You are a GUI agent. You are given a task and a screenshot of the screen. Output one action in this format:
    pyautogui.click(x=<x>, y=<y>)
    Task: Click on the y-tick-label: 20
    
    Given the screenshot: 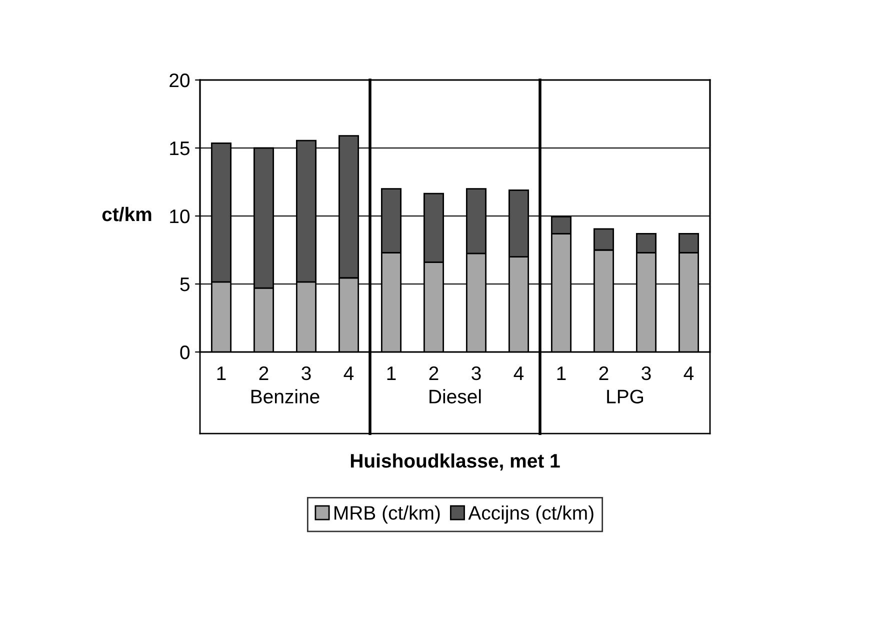 What is the action you would take?
    pyautogui.click(x=180, y=80)
    